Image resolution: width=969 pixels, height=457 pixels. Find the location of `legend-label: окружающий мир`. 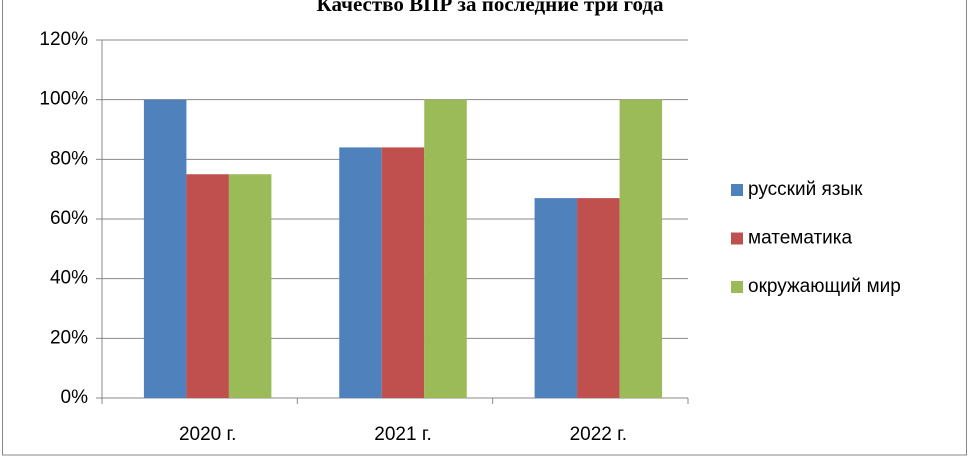

legend-label: окружающий мир is located at coordinates (824, 286).